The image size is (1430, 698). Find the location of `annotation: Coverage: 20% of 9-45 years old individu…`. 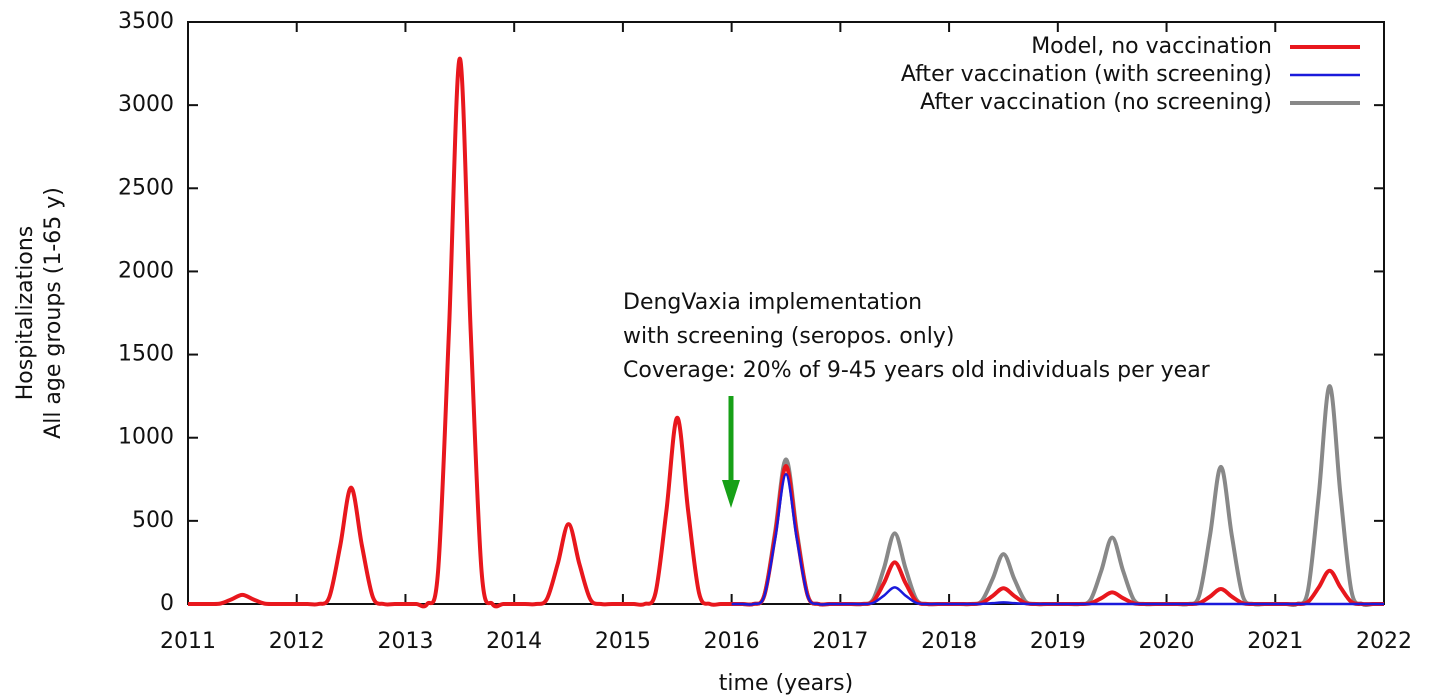

annotation: Coverage: 20% of 9-45 years old individu… is located at coordinates (917, 370).